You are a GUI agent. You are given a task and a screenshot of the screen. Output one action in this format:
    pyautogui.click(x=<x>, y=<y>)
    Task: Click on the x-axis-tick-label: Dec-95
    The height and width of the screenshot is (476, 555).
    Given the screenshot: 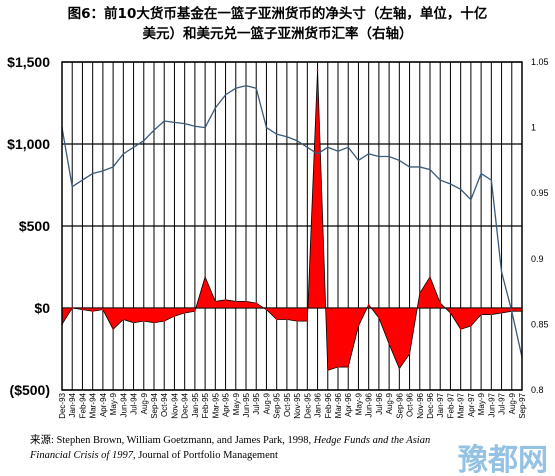 What is the action you would take?
    pyautogui.click(x=307, y=405)
    